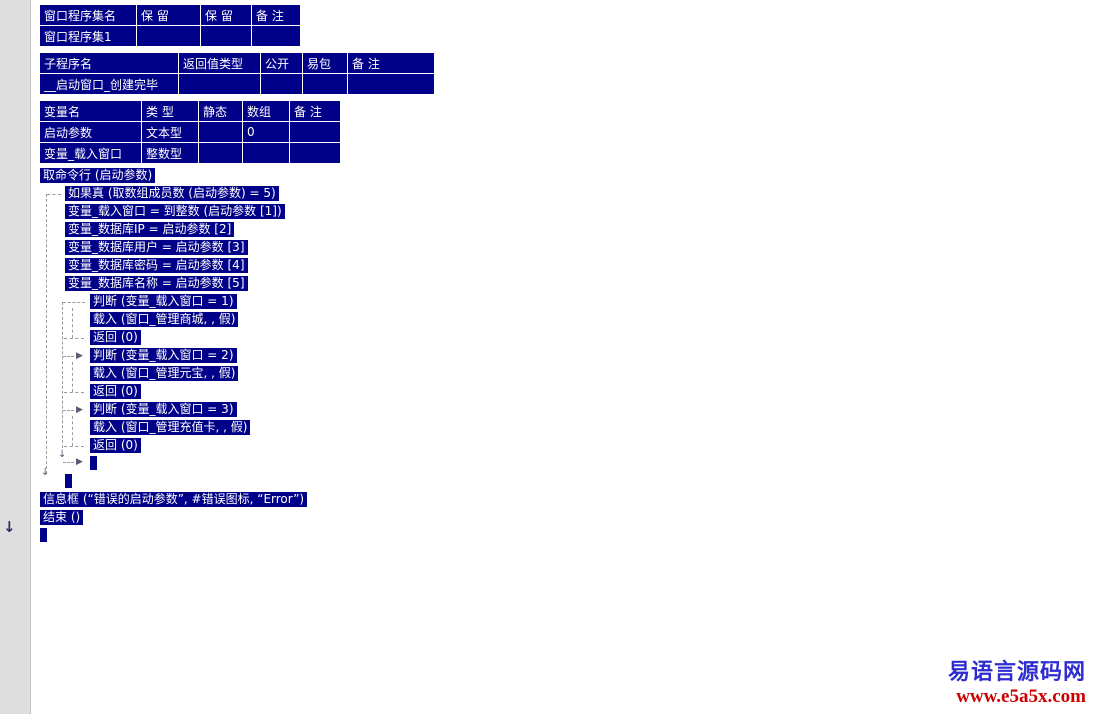 The height and width of the screenshot is (714, 1114). I want to click on code-line: 判断 (变量_载入窗口 = 2), so click(557, 356).